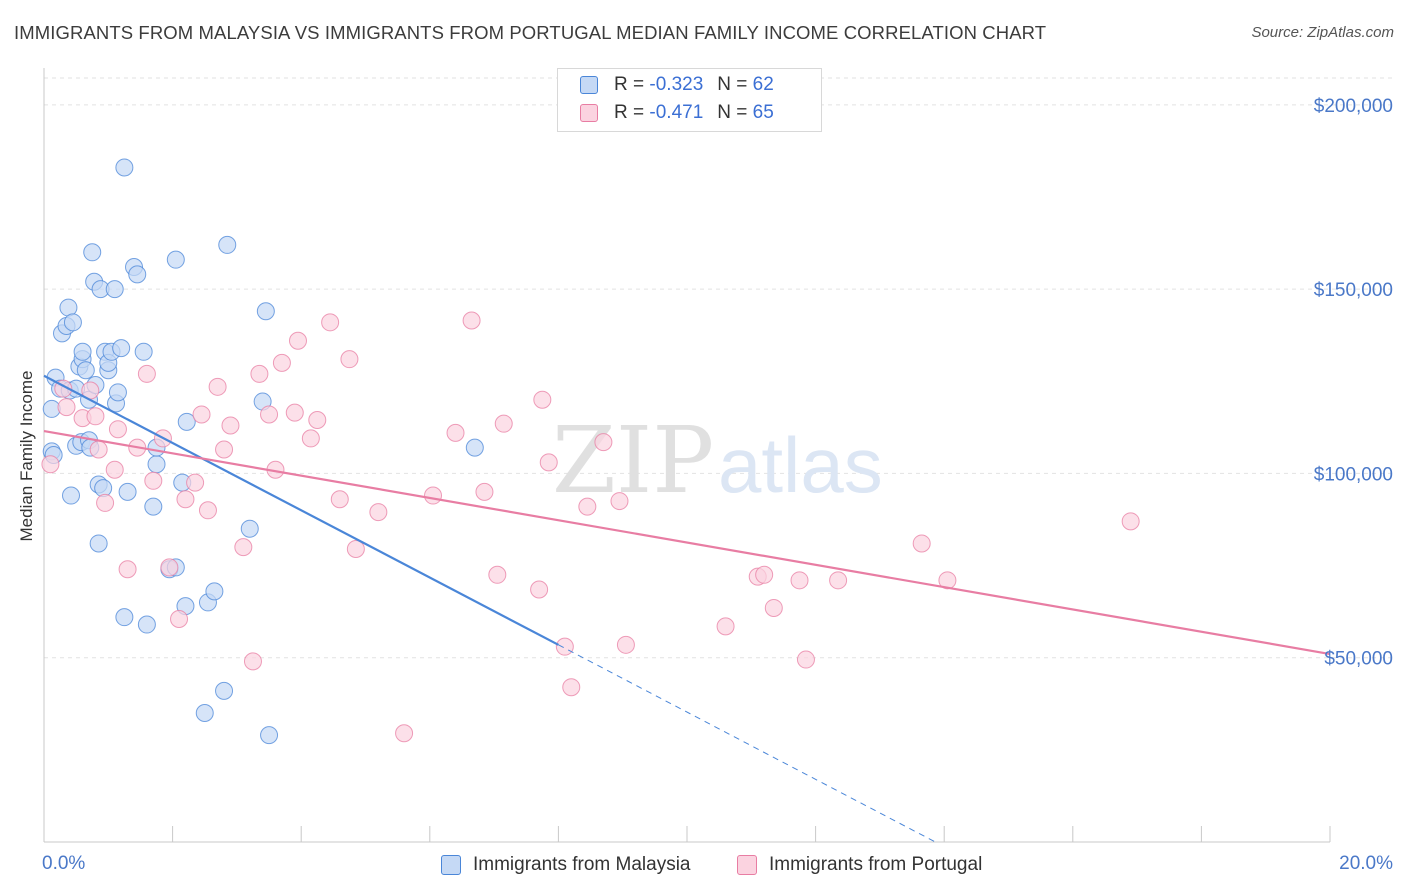 The height and width of the screenshot is (892, 1406). Describe the element at coordinates (1353, 106) in the screenshot. I see `y-tick-label: $200,000` at that location.